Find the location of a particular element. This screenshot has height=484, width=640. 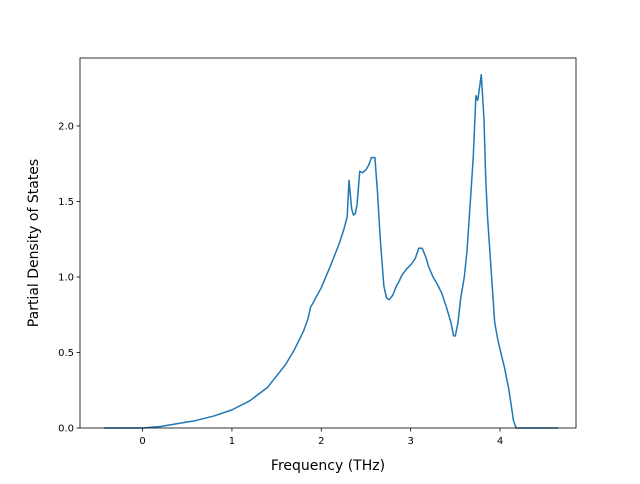

y-axis-label: Partial Density of States is located at coordinates (34, 243).